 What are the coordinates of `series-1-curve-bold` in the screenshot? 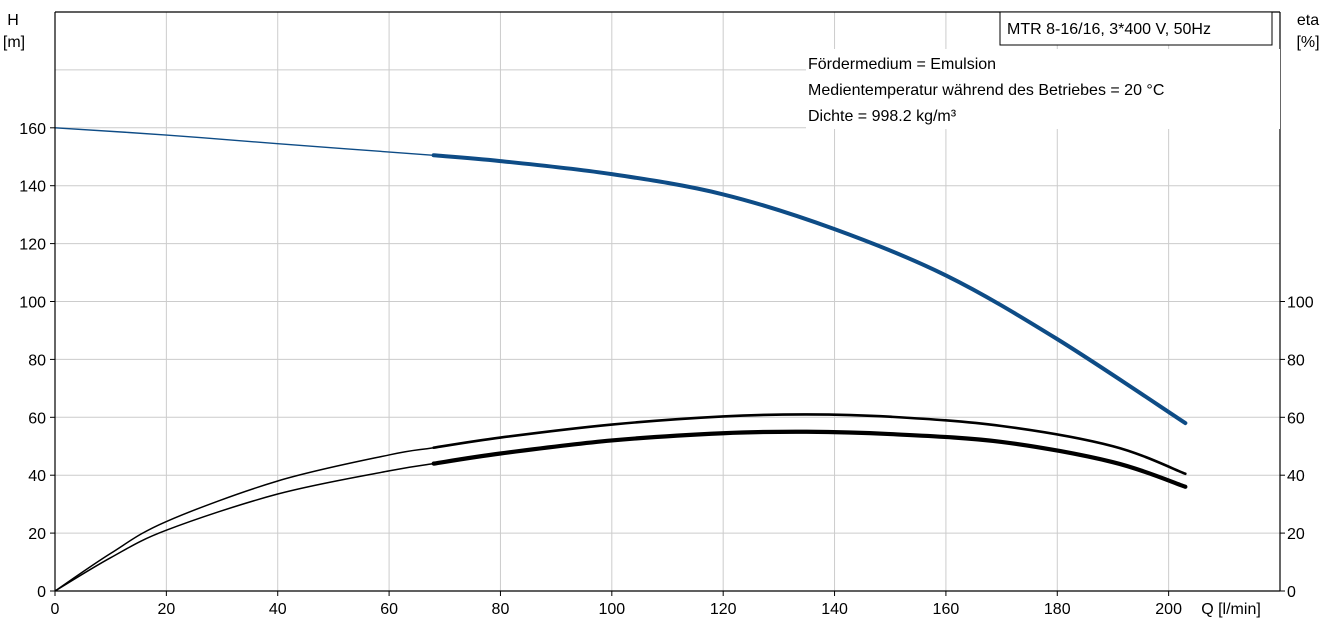 It's located at (809, 444).